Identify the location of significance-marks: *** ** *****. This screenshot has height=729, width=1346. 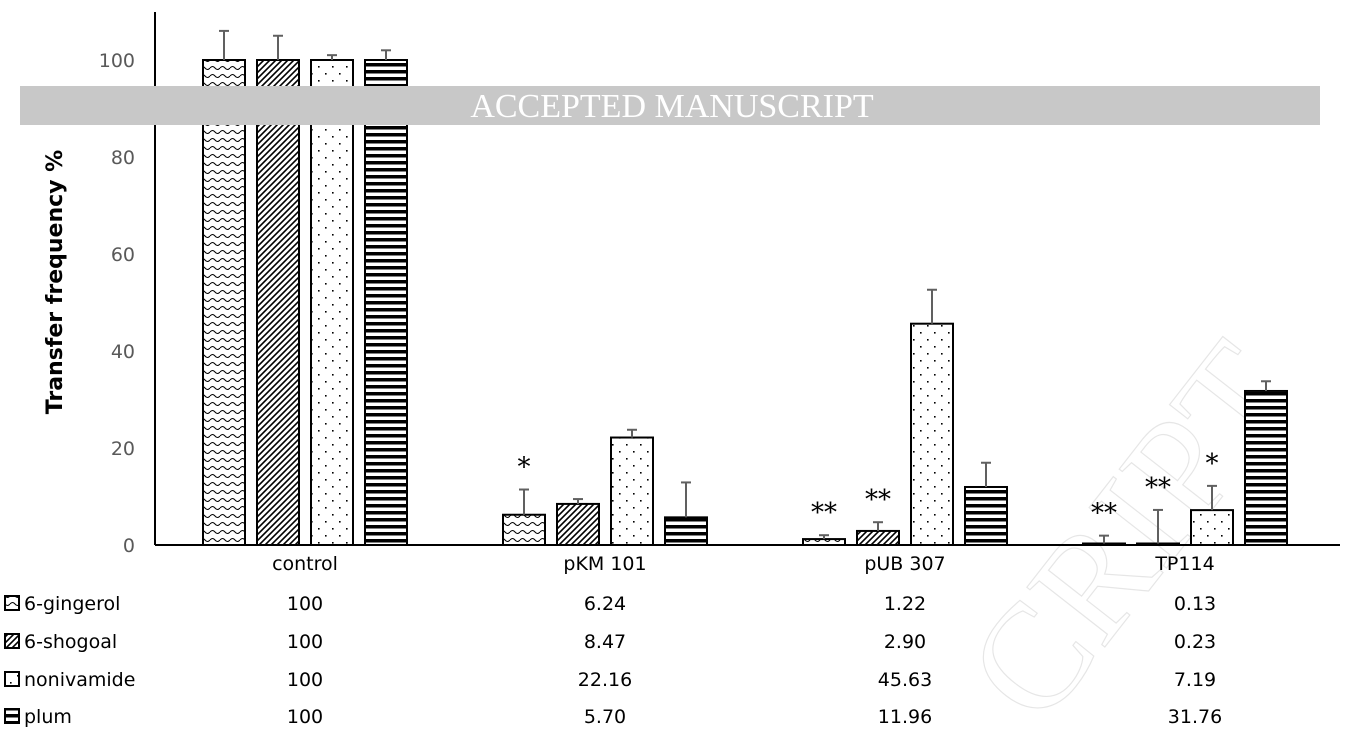
(868, 489).